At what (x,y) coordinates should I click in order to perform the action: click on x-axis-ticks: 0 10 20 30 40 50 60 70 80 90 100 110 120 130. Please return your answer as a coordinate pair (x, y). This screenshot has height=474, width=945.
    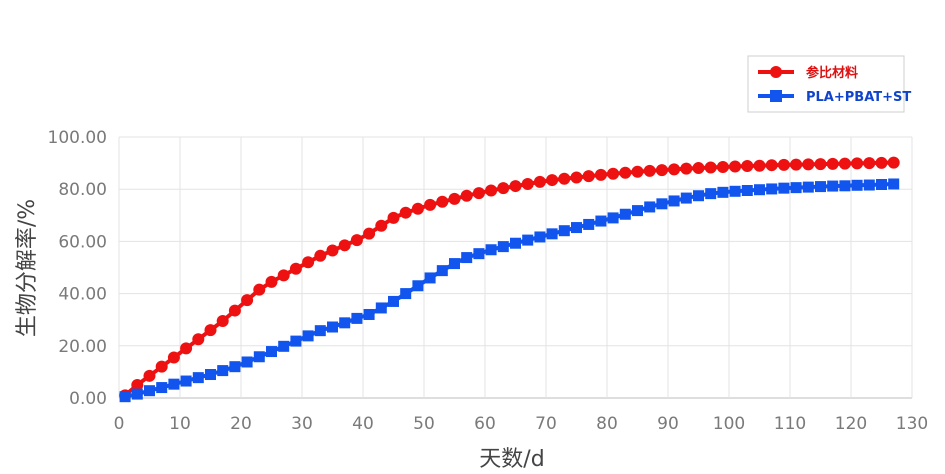
    Looking at the image, I should click on (521, 424).